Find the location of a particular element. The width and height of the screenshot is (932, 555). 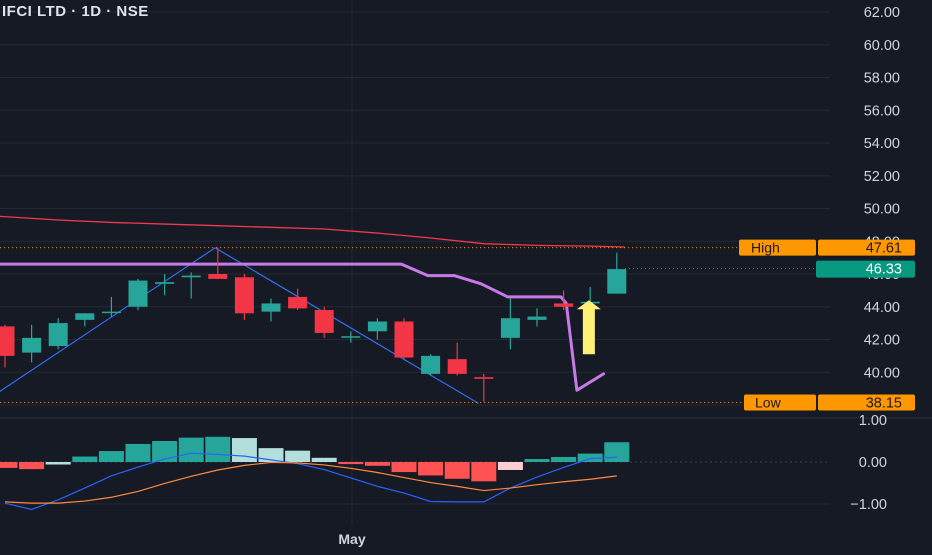

moving-average is located at coordinates (312, 231).